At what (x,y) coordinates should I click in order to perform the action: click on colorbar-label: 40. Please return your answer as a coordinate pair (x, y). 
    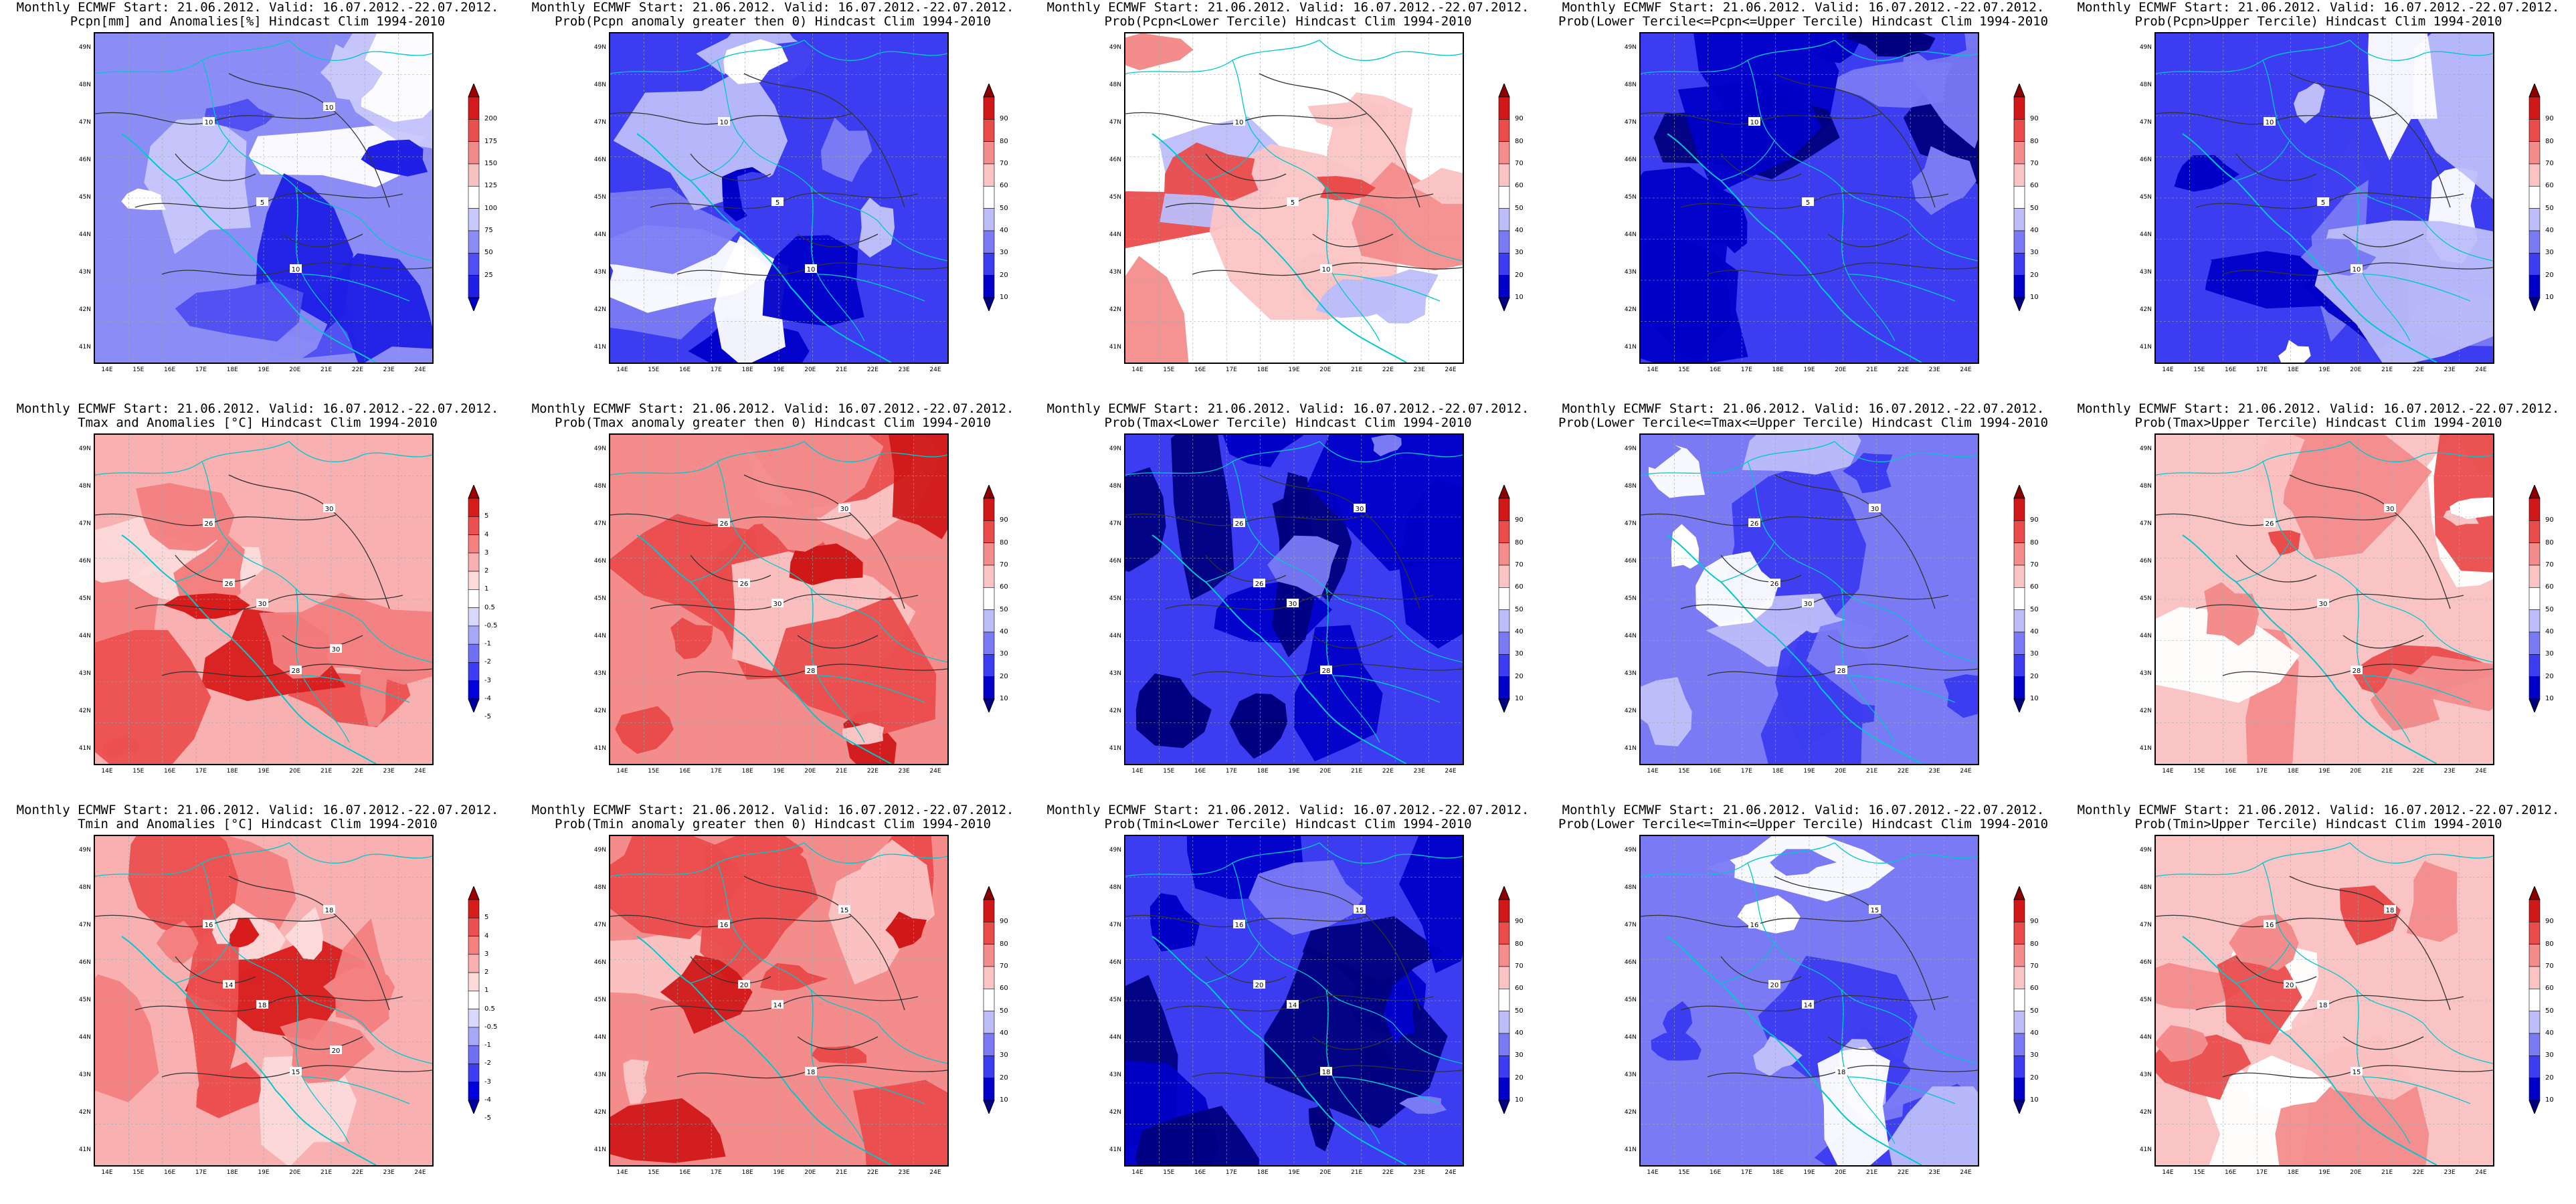
    Looking at the image, I should click on (2035, 1033).